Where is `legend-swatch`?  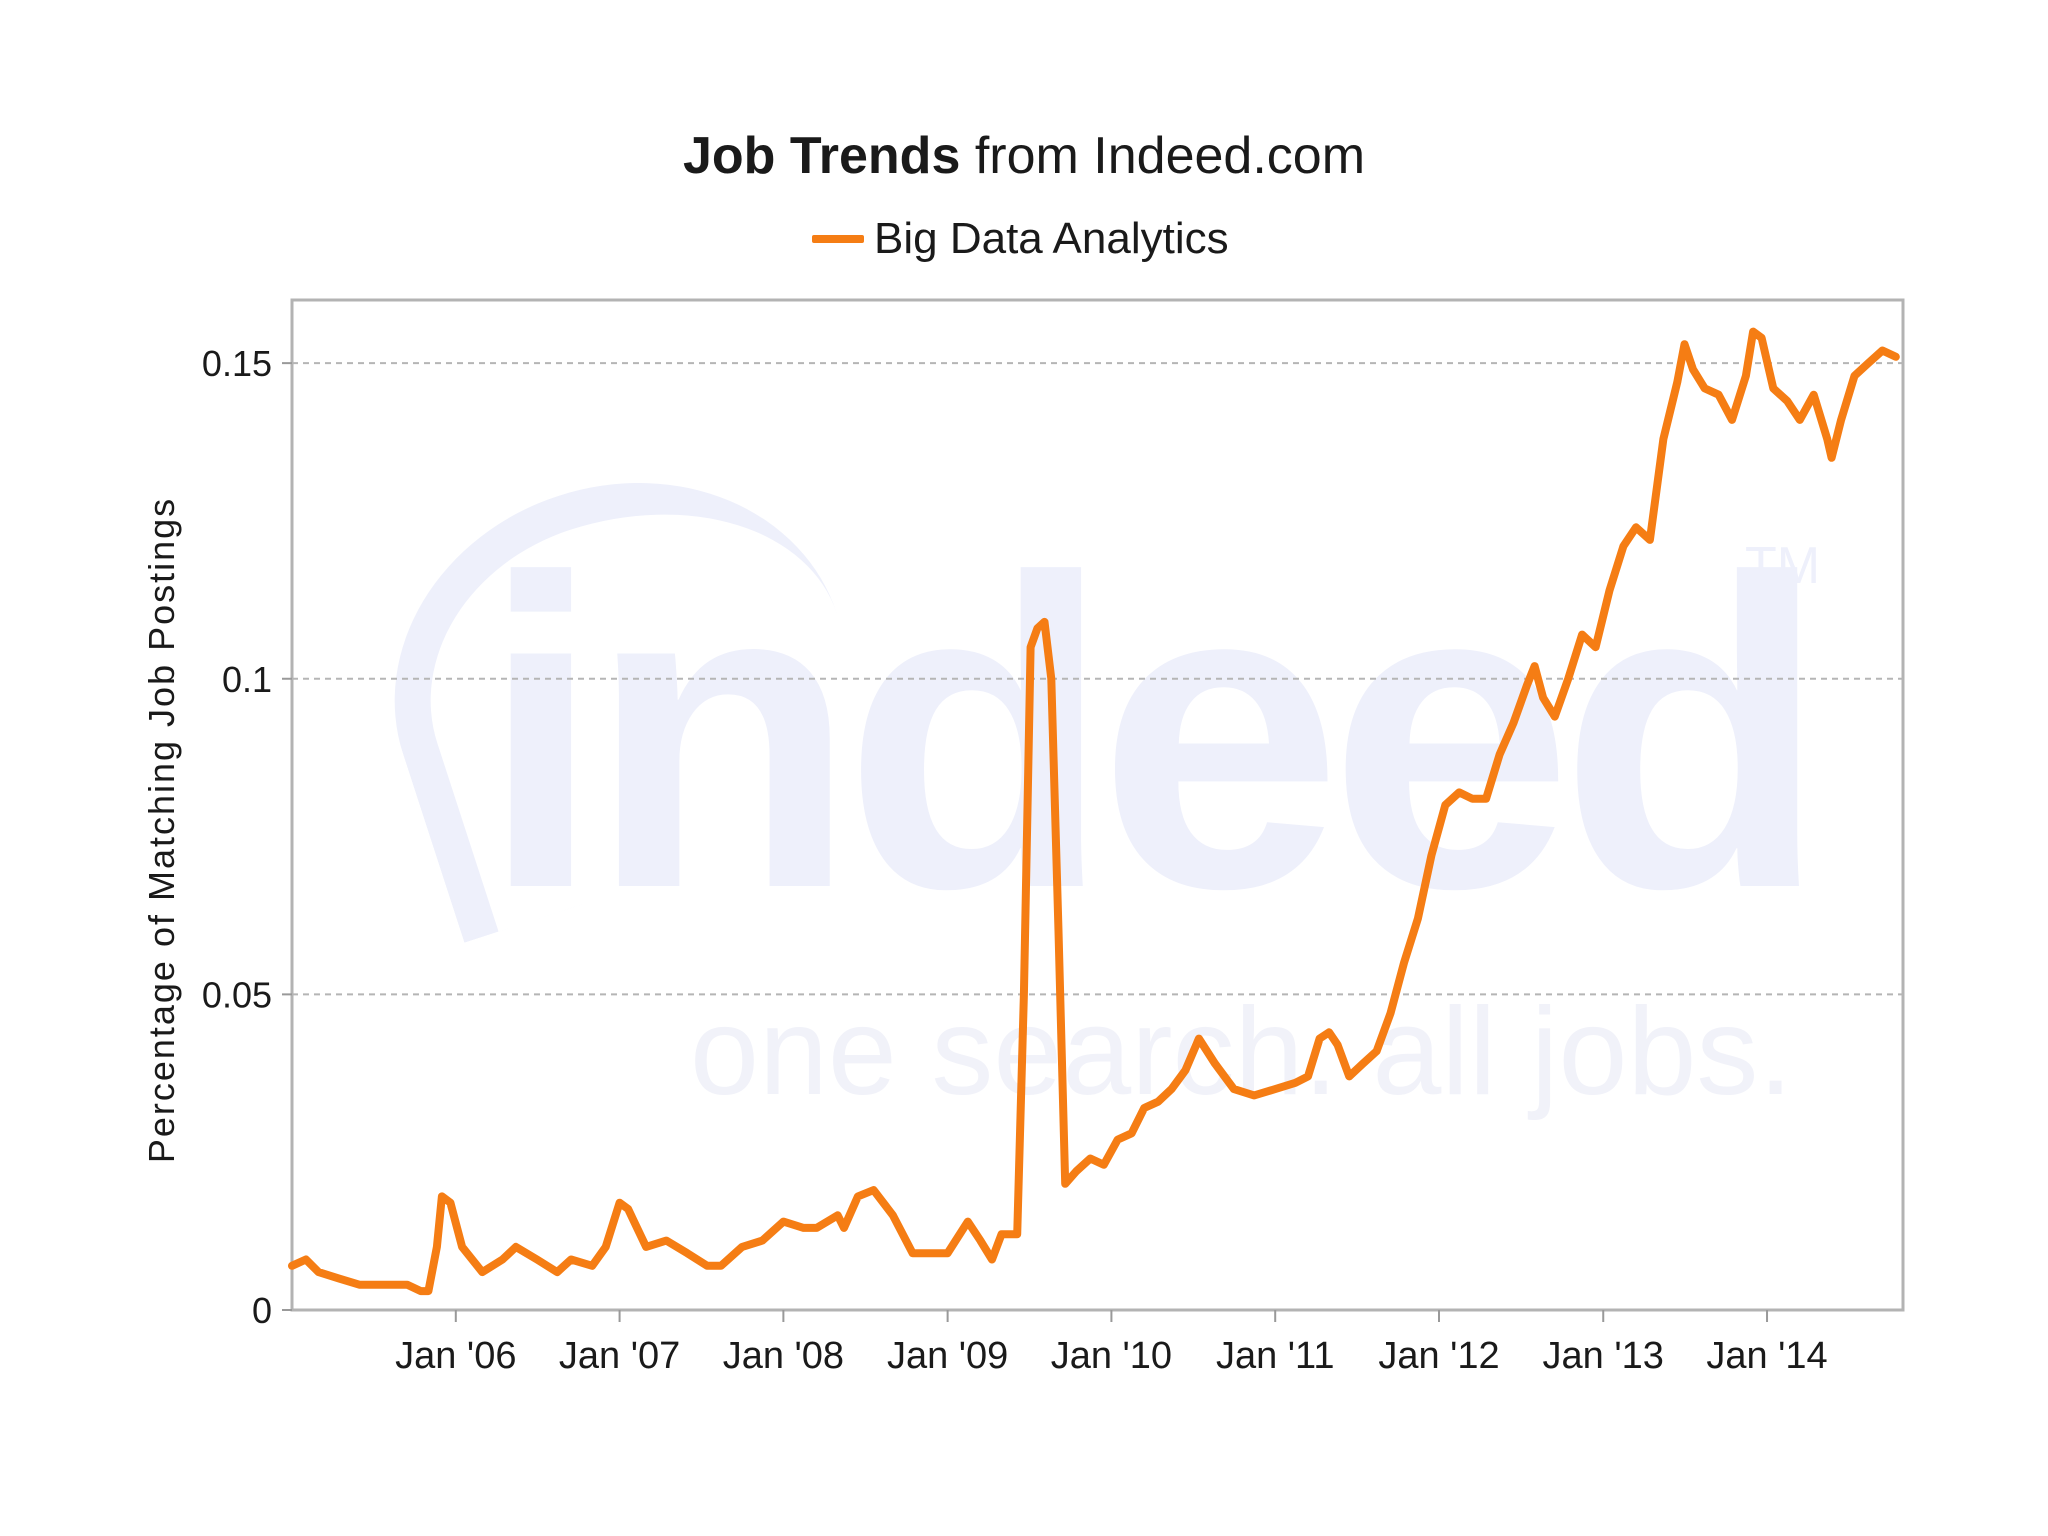 legend-swatch is located at coordinates (838, 239).